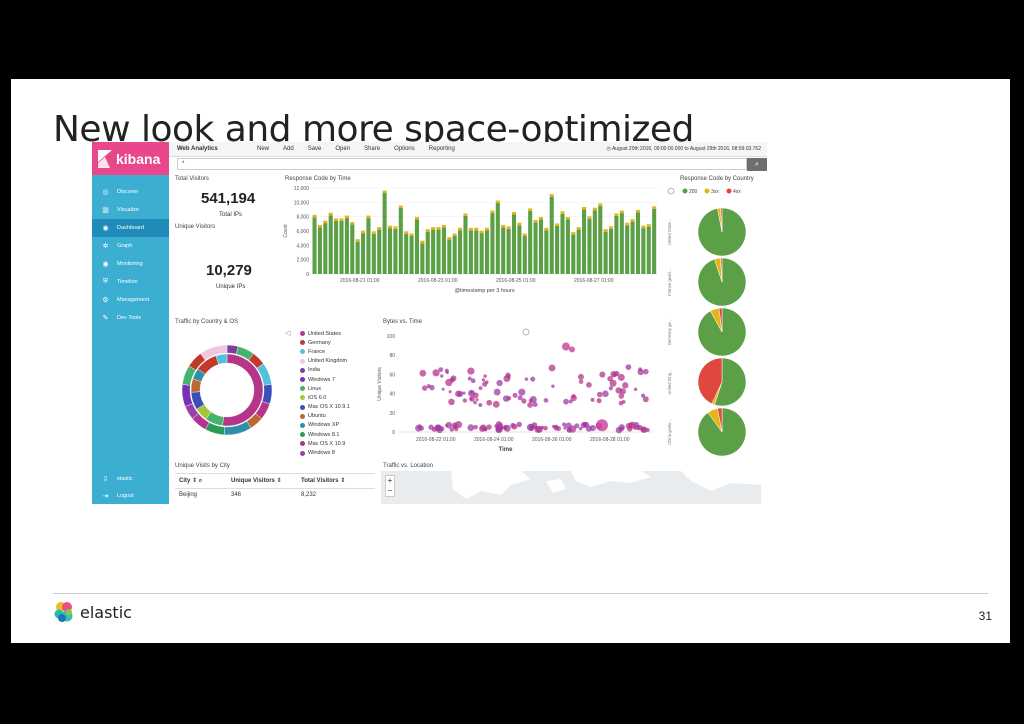 This screenshot has height=724, width=1024. Describe the element at coordinates (130, 158) in the screenshot. I see `kibana-logo: kibana` at that location.